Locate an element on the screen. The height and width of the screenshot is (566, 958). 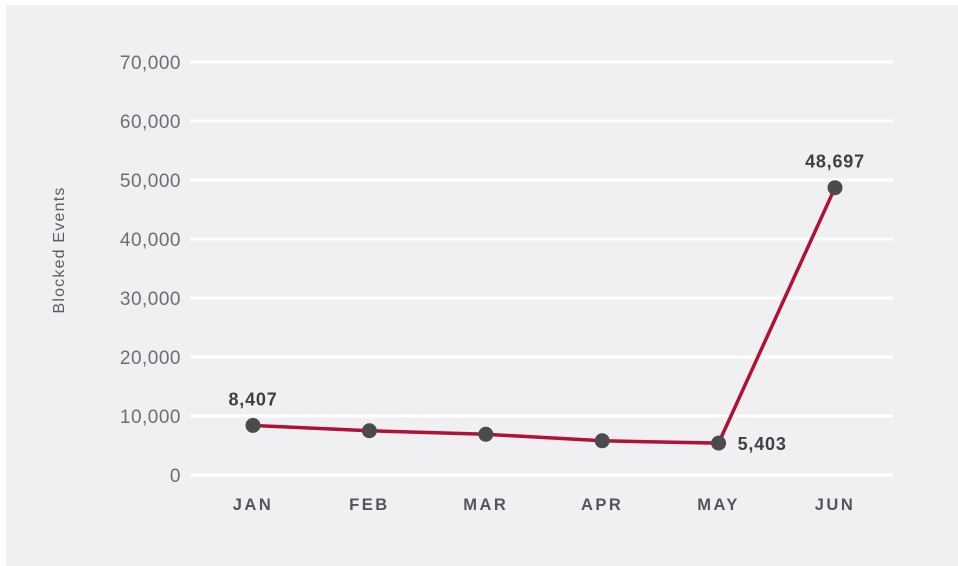
y-tick-label: 40,000 is located at coordinates (150, 240).